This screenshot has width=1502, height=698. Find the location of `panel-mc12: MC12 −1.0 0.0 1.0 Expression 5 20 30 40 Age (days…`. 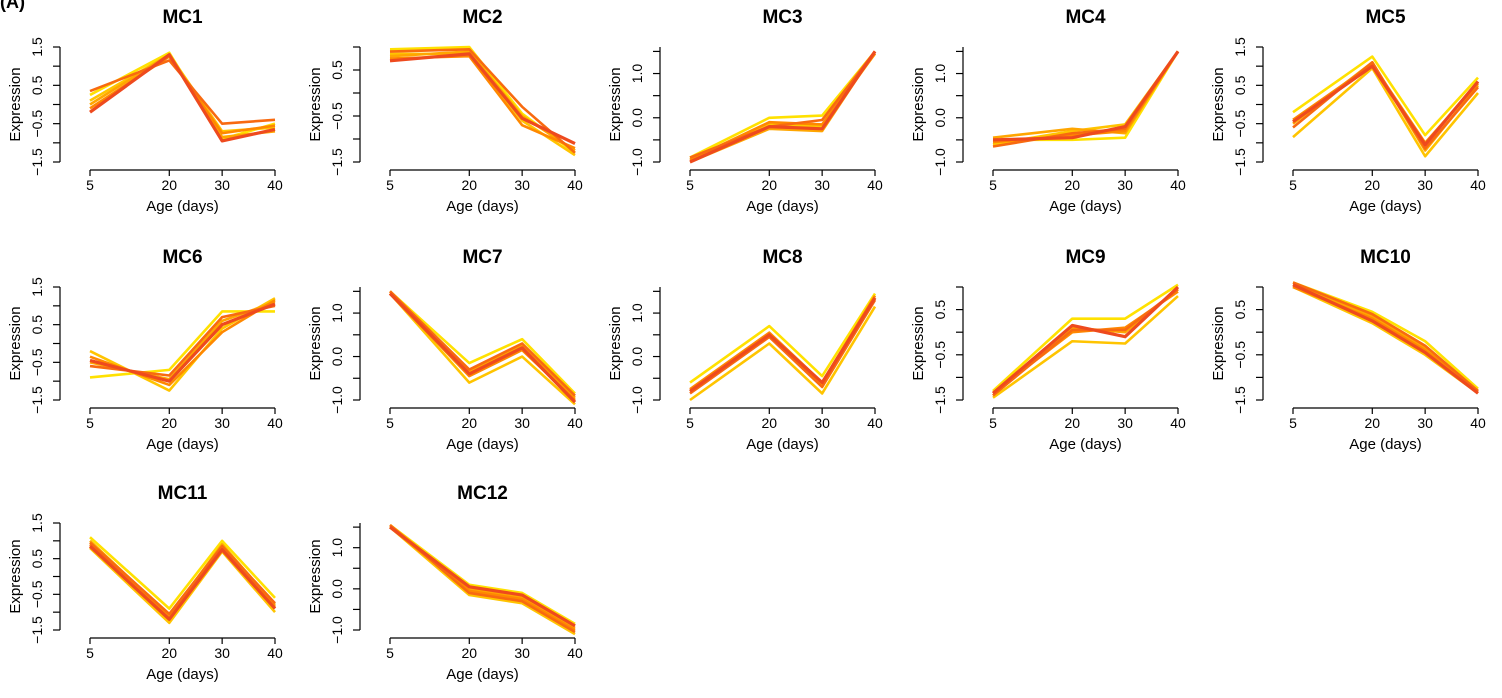

panel-mc12: MC12 −1.0 0.0 1.0 Expression 5 20 30 40 Age (days… is located at coordinates (445, 583).